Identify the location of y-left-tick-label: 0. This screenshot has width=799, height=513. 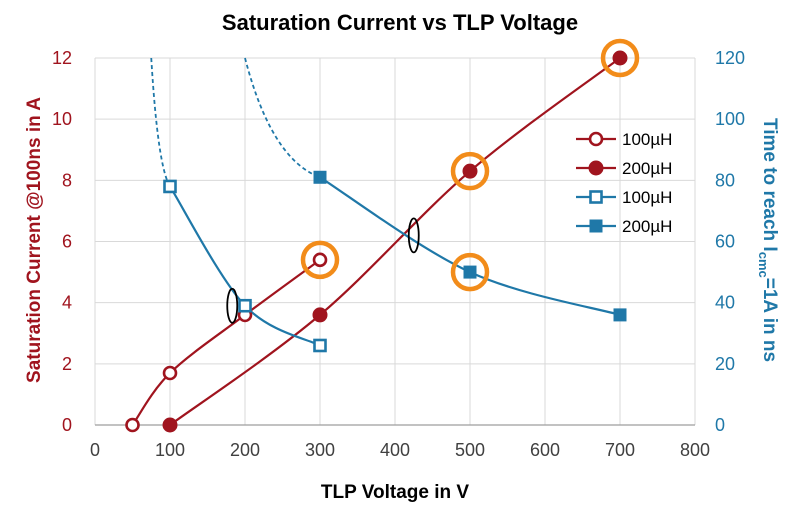
(67, 425).